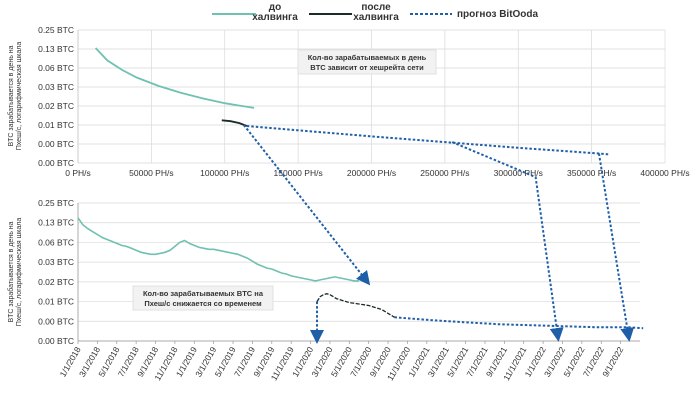 This screenshot has height=400, width=700. I want to click on legend-label-pre-2: халвинга, so click(275, 17).